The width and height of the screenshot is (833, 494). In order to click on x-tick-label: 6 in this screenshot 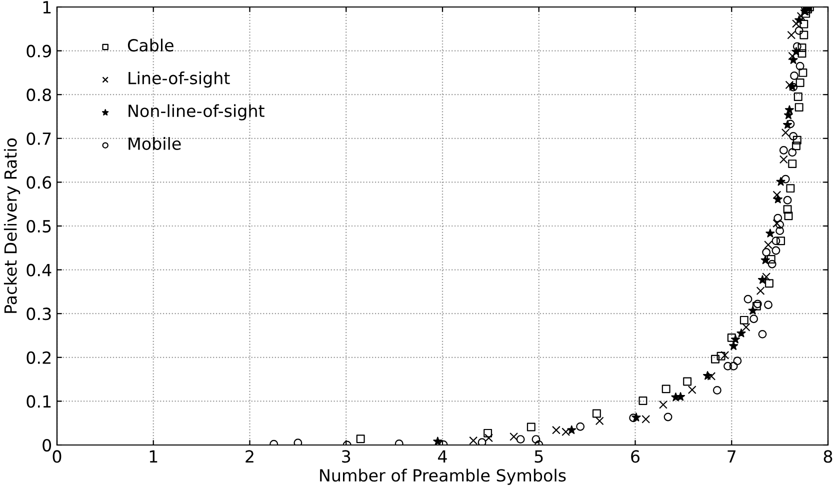, I will do `click(635, 456)`.